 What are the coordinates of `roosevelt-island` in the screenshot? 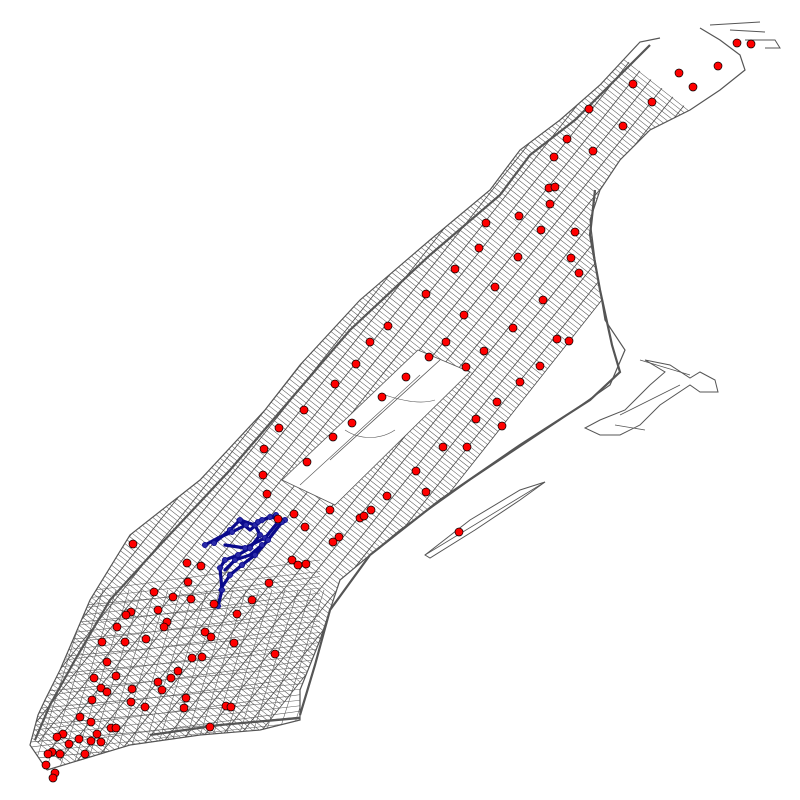 It's located at (485, 520).